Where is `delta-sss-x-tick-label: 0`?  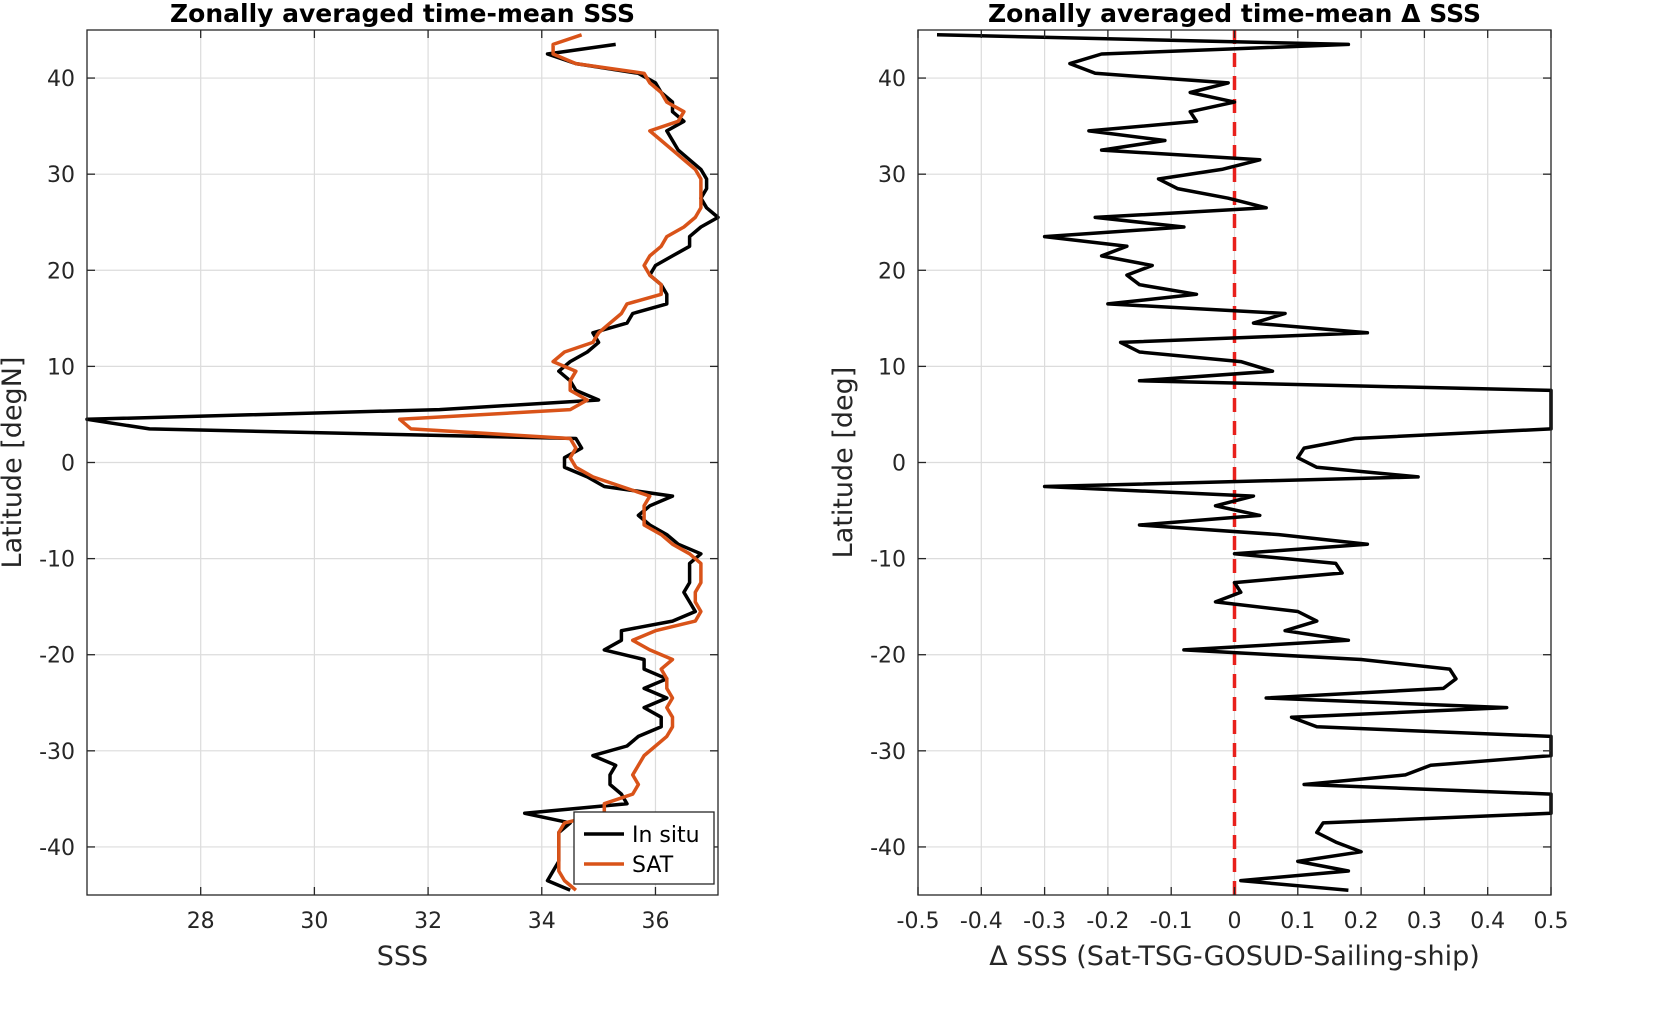
delta-sss-x-tick-label: 0 is located at coordinates (1235, 921).